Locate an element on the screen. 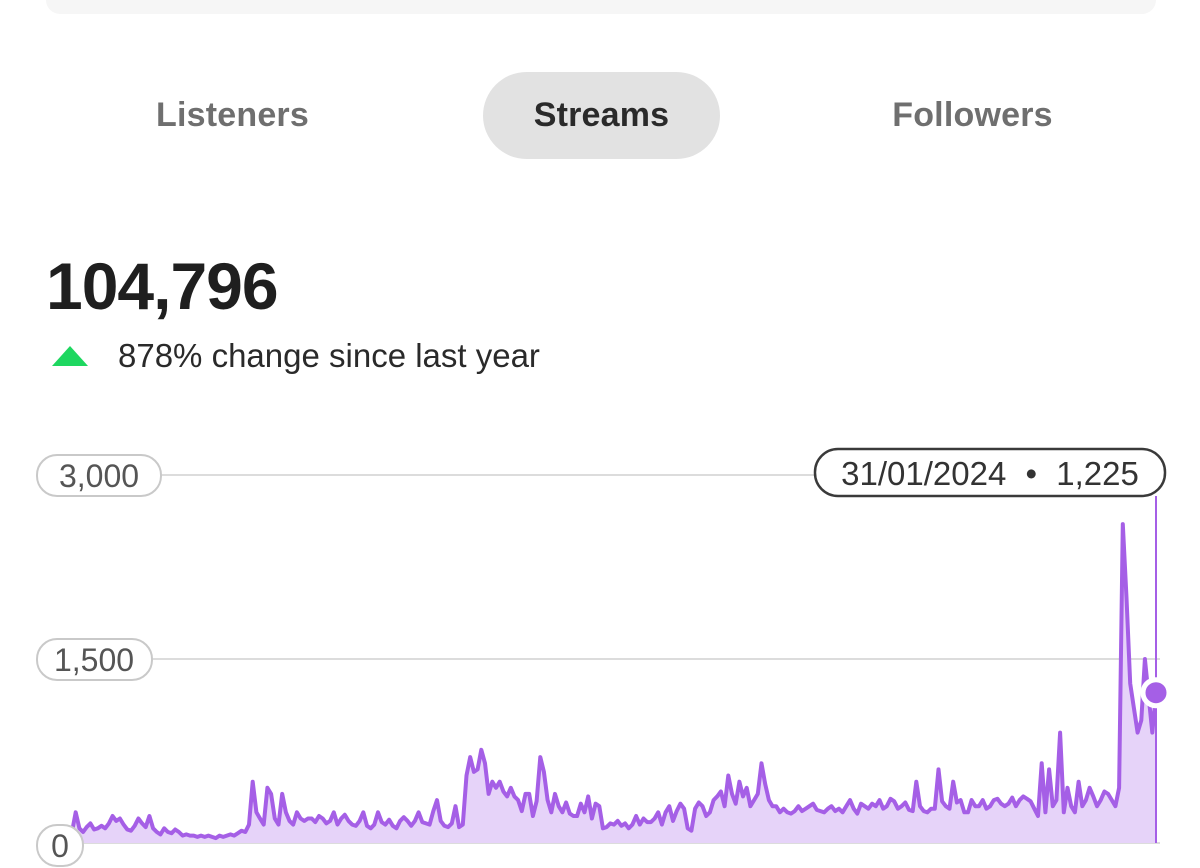 Image resolution: width=1200 pixels, height=868 pixels. tooltip-date: 31/01/2024 is located at coordinates (923, 473).